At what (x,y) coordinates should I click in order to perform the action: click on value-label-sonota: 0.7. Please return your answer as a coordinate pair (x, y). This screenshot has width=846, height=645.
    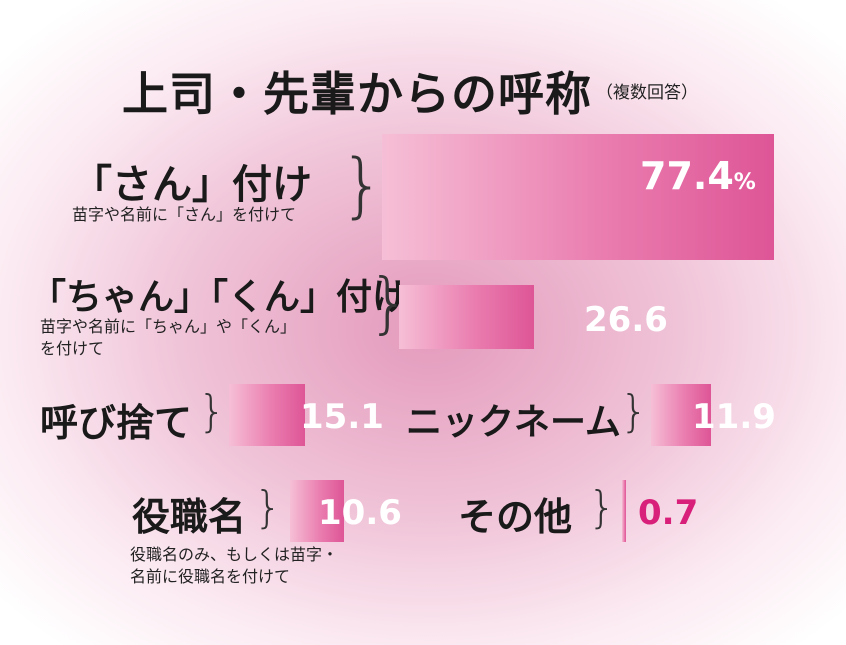
    Looking at the image, I should click on (668, 513).